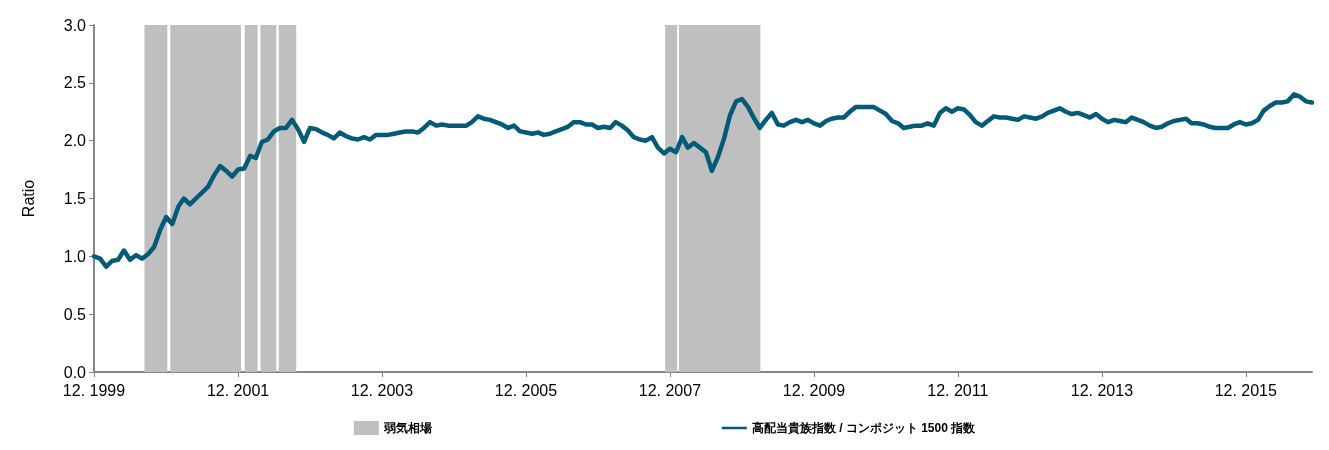 The image size is (1329, 450). What do you see at coordinates (75, 314) in the screenshot?
I see `y-tick-label: 0.5` at bounding box center [75, 314].